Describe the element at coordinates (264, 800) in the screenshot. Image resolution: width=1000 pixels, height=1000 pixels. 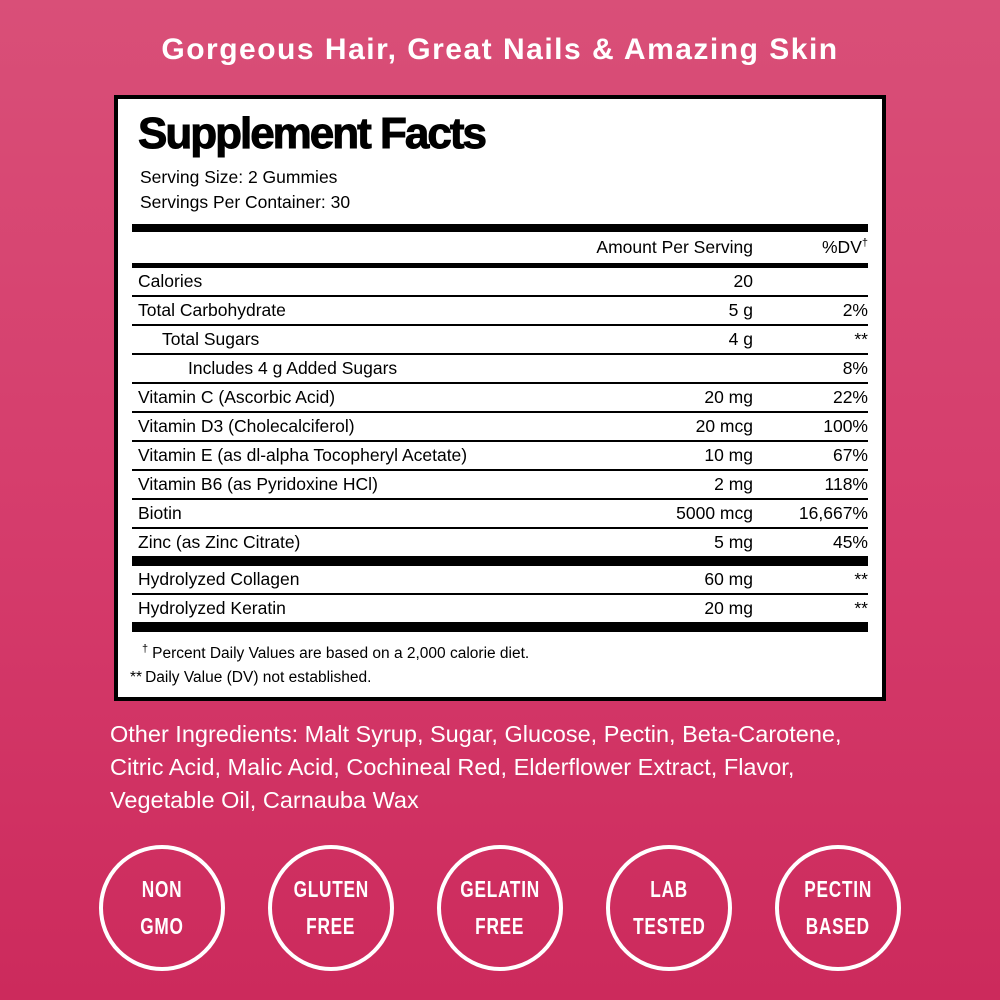
I see `other-ingredients-line: Vegetable Oil, Carnauba Wax` at that location.